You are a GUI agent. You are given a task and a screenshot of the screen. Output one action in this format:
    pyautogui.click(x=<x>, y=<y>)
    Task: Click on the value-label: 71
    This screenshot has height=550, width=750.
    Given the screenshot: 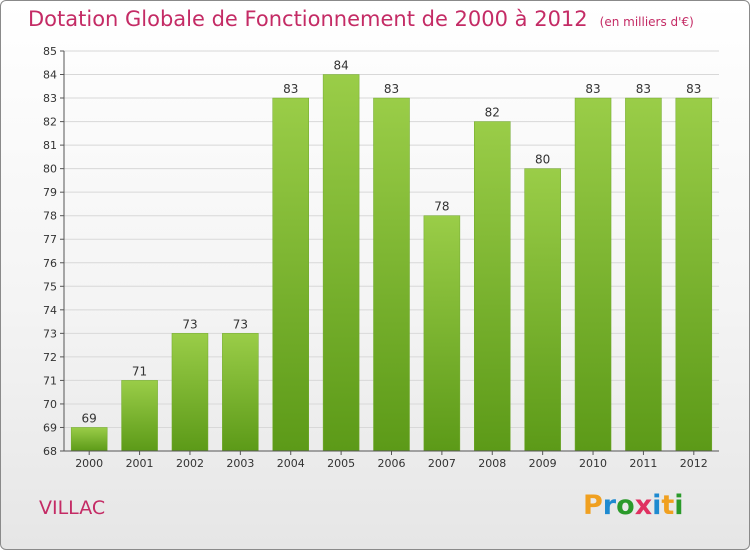 What is the action you would take?
    pyautogui.click(x=139, y=371)
    